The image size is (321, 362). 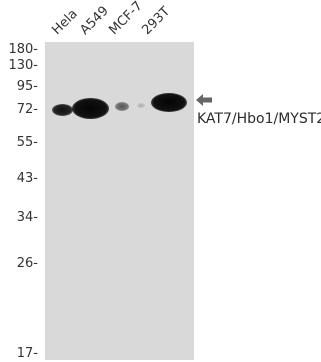 What do you see at coordinates (27, 263) in the screenshot?
I see `marker-26: 26-` at bounding box center [27, 263].